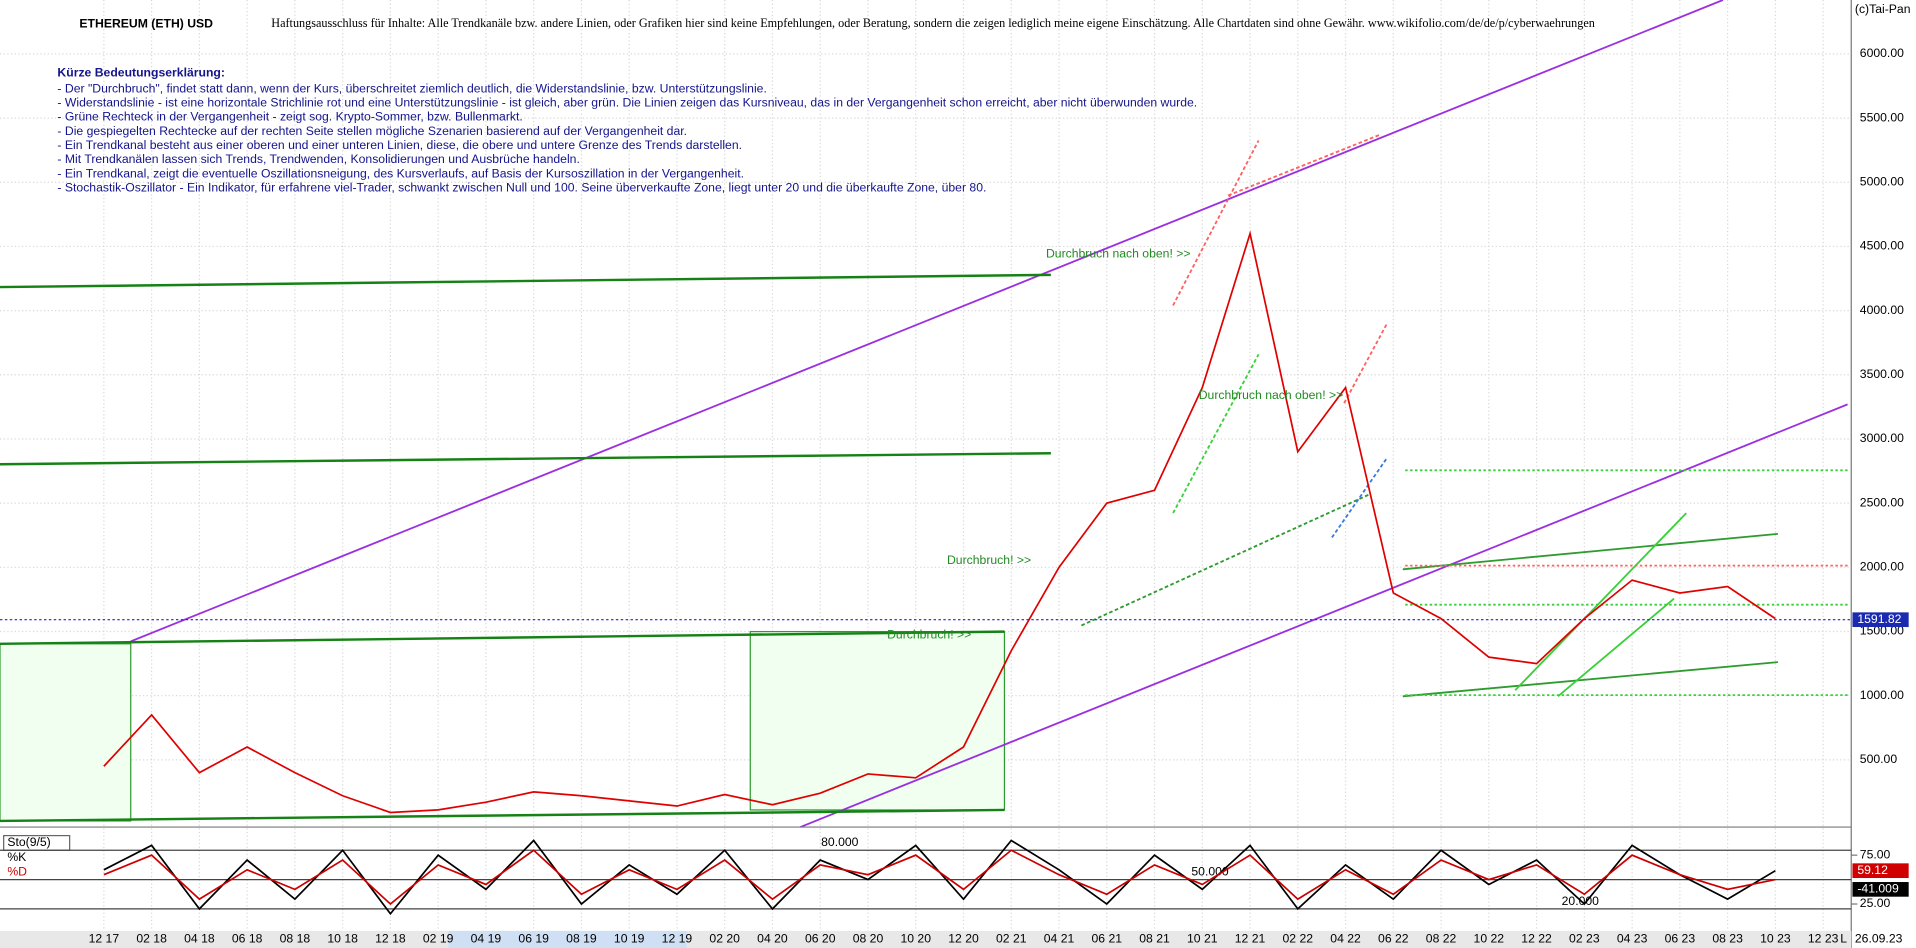 The height and width of the screenshot is (948, 1916). Describe the element at coordinates (1882, 117) in the screenshot. I see `y-tick-label: 5500.00` at that location.